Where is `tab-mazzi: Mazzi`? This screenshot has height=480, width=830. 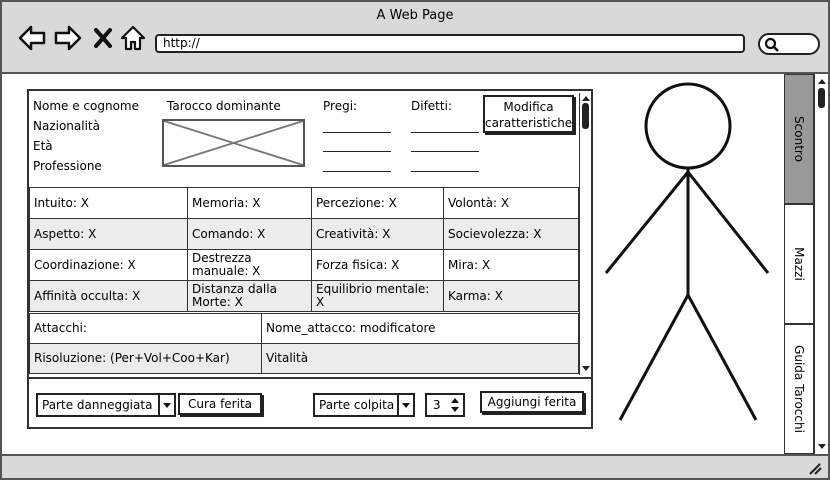 tab-mazzi: Mazzi is located at coordinates (799, 264).